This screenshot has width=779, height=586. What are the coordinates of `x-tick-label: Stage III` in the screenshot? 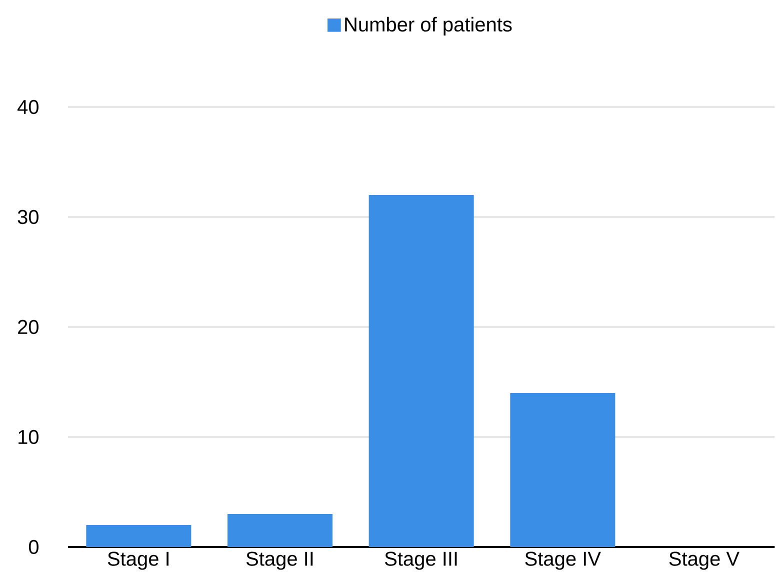 It's located at (420, 561).